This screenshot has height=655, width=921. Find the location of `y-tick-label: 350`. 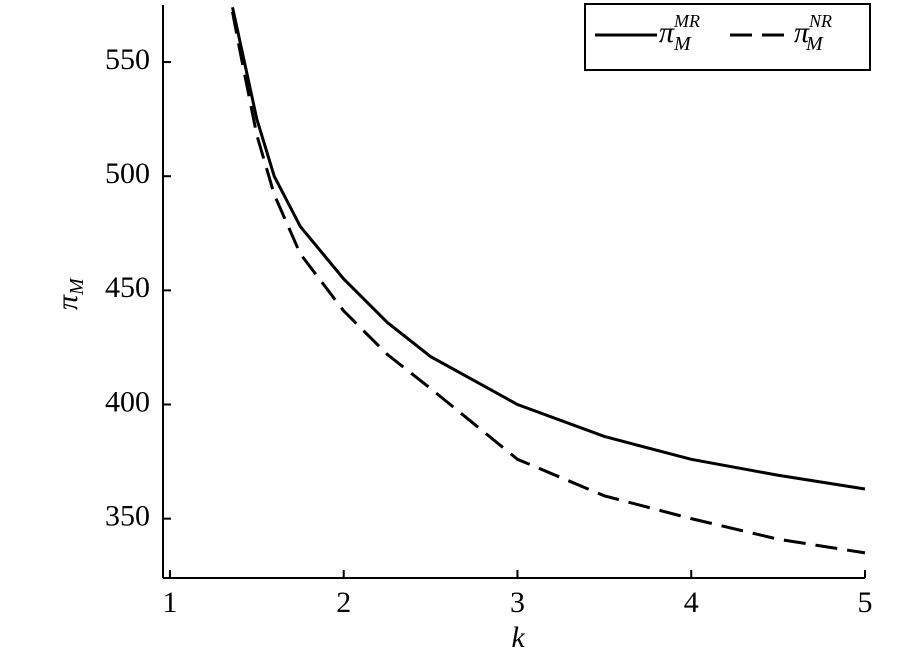

y-tick-label: 350 is located at coordinates (127, 516).